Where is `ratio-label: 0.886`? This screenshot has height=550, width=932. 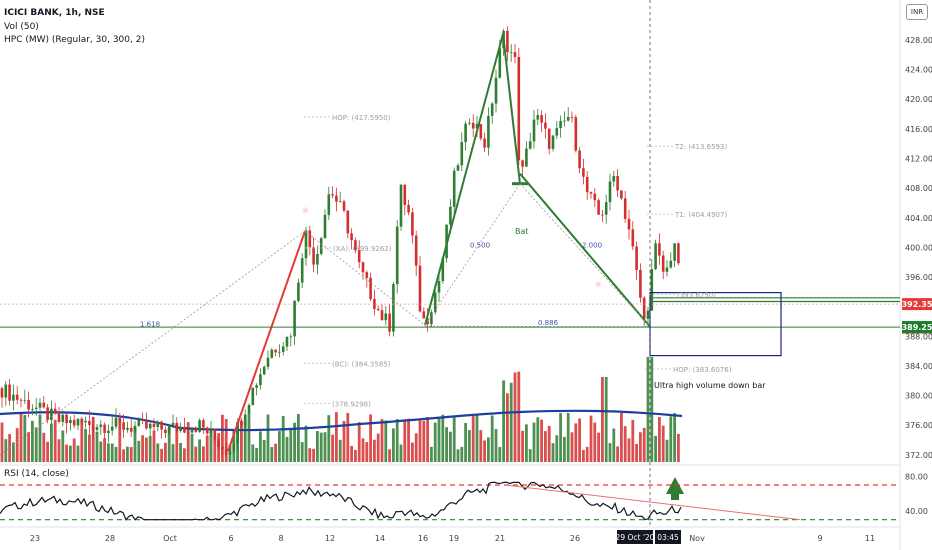
ratio-label: 0.886 is located at coordinates (548, 323).